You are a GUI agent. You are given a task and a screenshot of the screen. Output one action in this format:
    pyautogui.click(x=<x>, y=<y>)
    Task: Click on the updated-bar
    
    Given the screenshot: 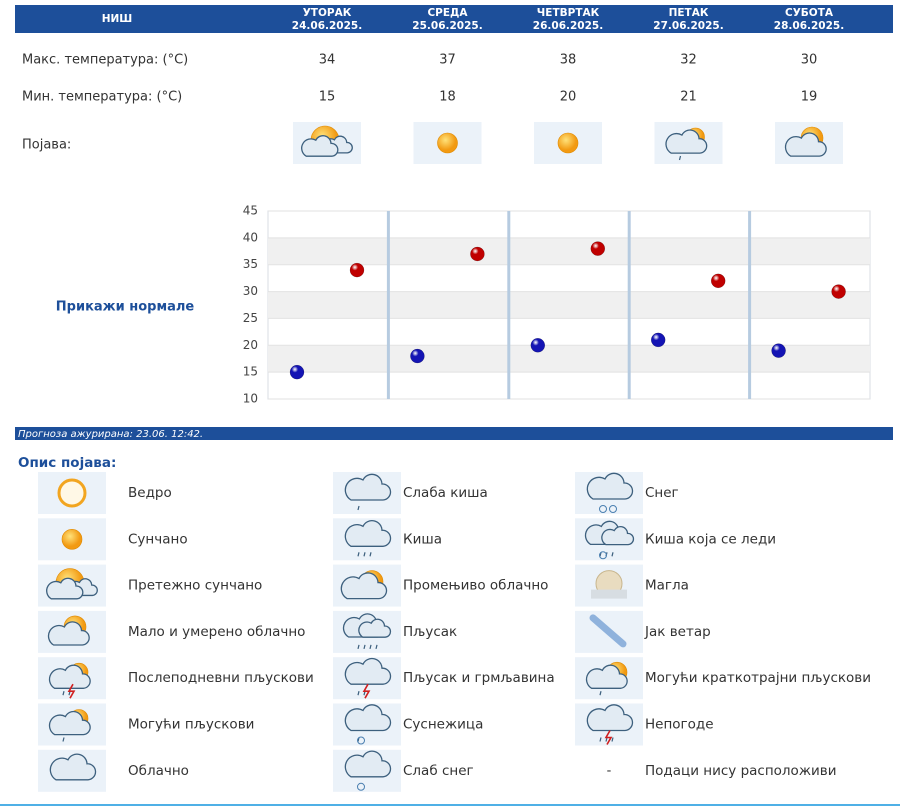 What is the action you would take?
    pyautogui.click(x=454, y=433)
    